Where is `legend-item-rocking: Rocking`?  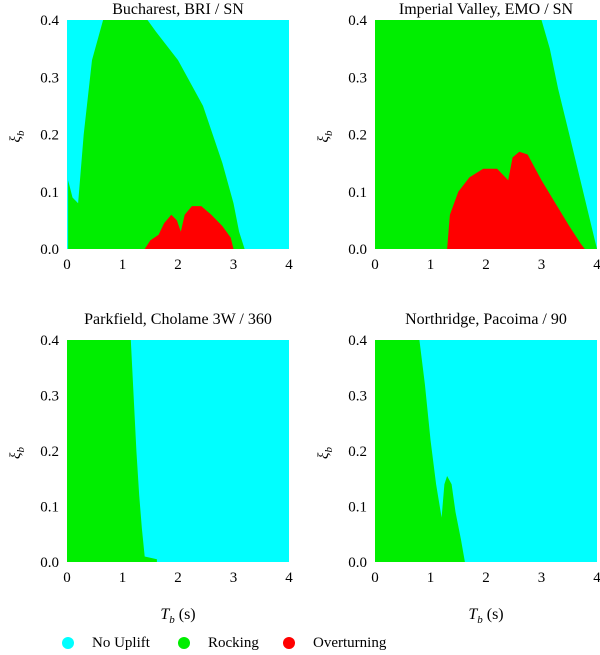
legend-item-rocking: Rocking is located at coordinates (218, 643).